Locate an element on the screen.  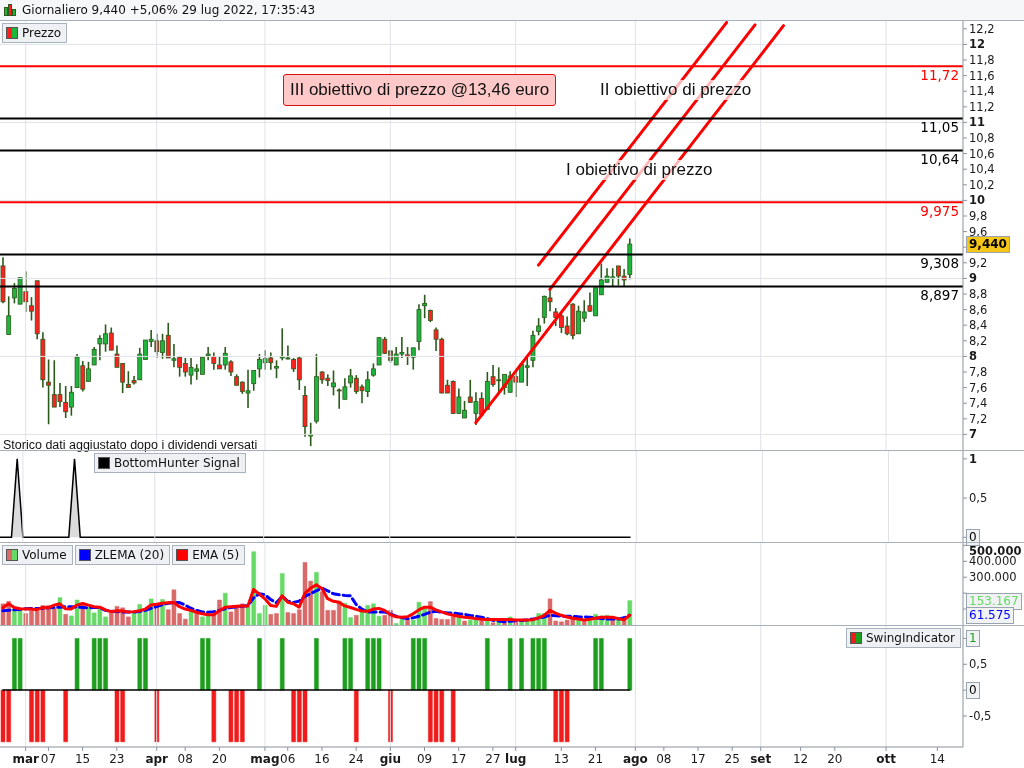
y-tick-label: 9,6 is located at coordinates (978, 231).